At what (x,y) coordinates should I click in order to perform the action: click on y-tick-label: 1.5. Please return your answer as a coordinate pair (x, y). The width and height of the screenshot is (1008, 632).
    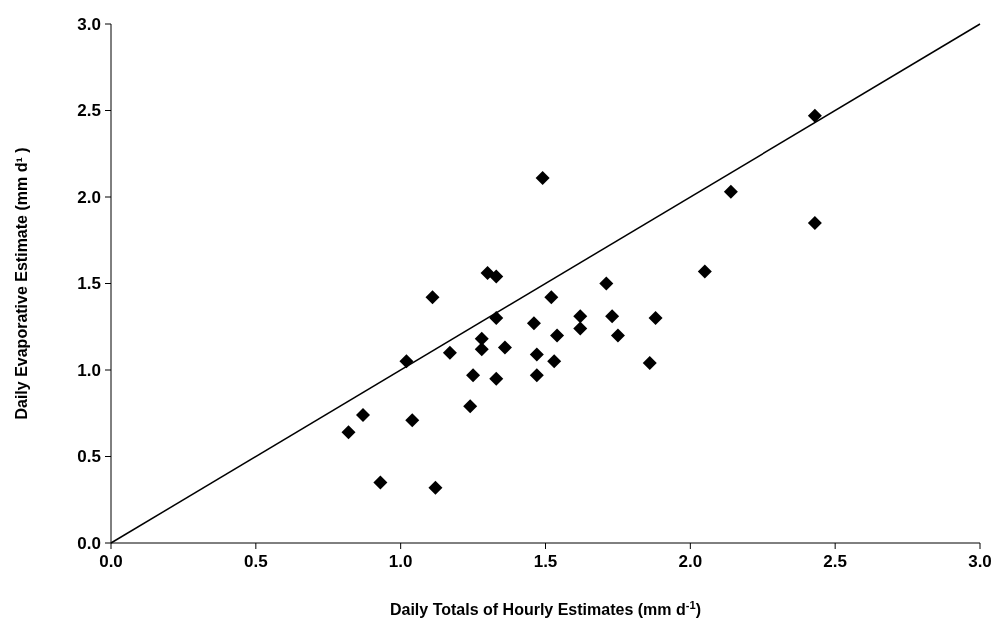
    Looking at the image, I should click on (89, 284).